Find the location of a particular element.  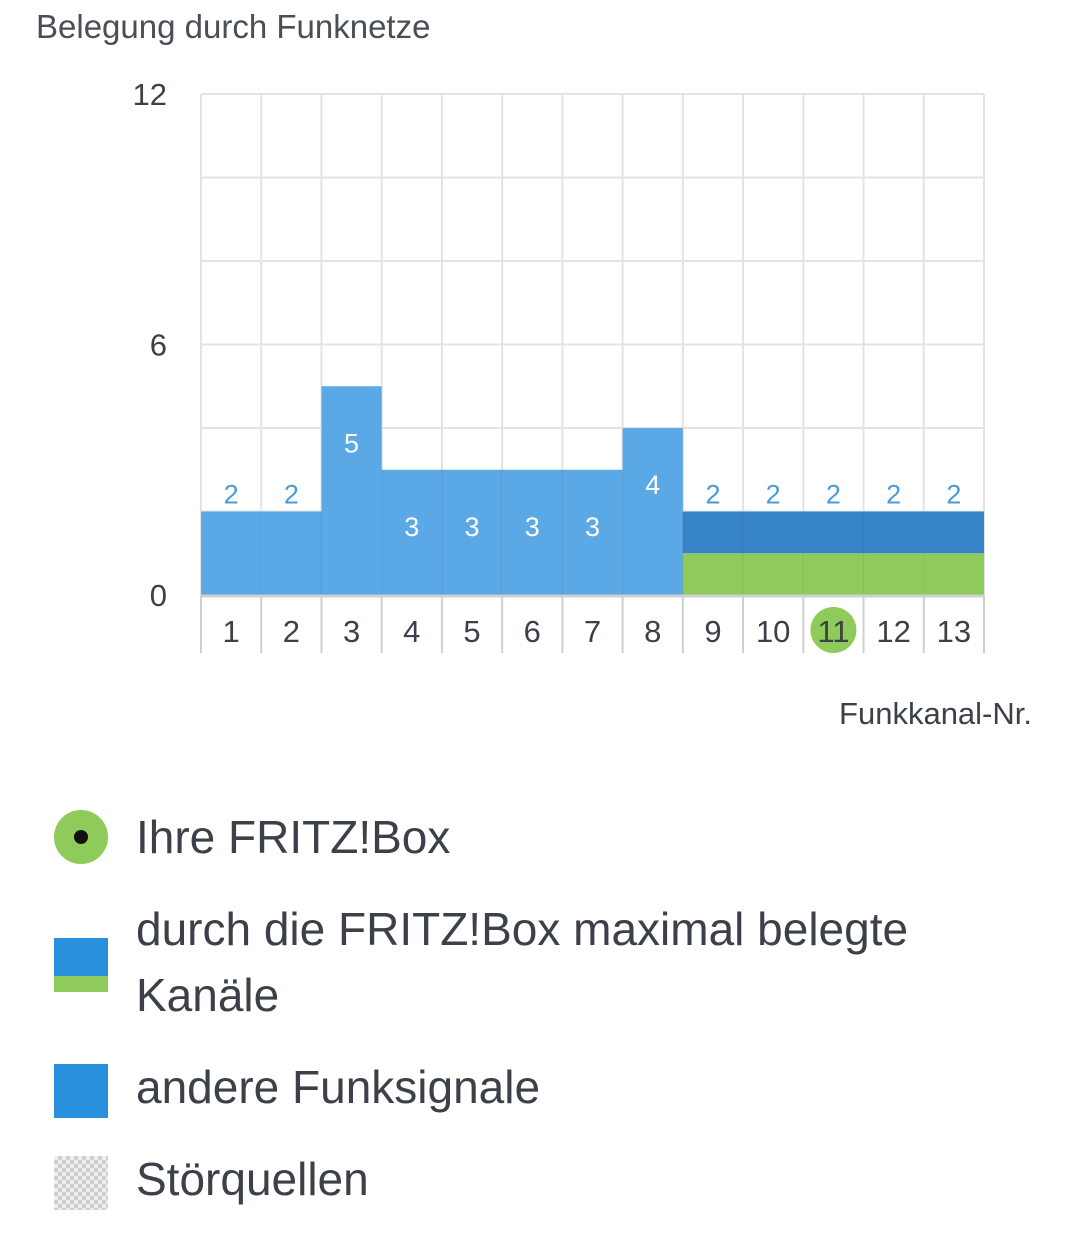

x-tick-label: 3 is located at coordinates (351, 631).